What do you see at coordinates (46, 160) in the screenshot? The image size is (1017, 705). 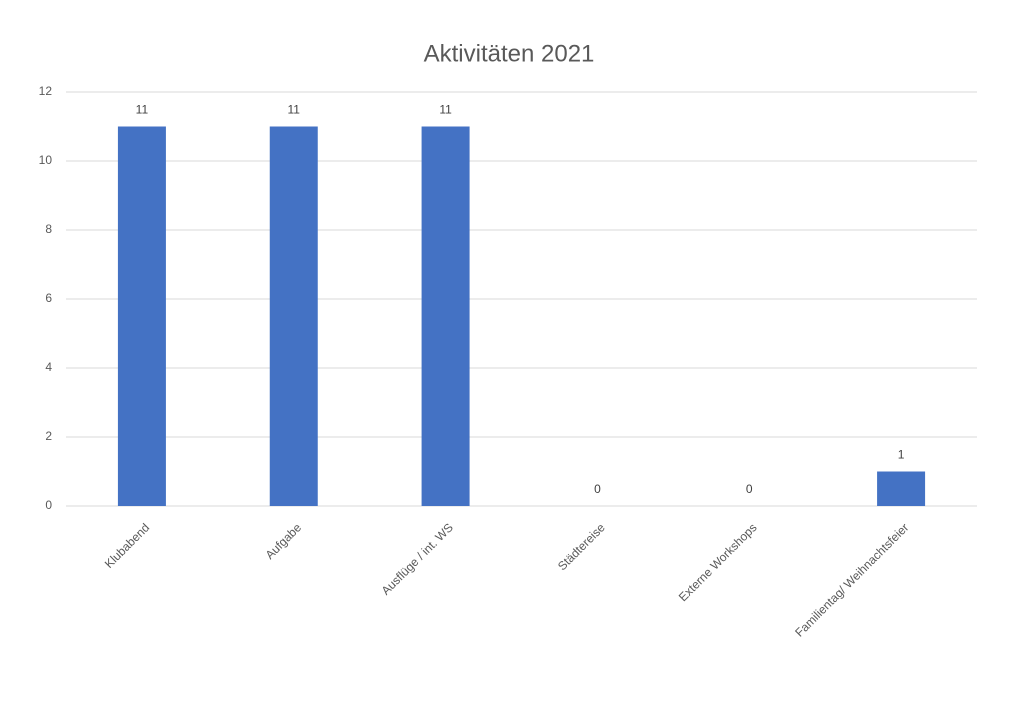 I see `y-tick-label: 10` at bounding box center [46, 160].